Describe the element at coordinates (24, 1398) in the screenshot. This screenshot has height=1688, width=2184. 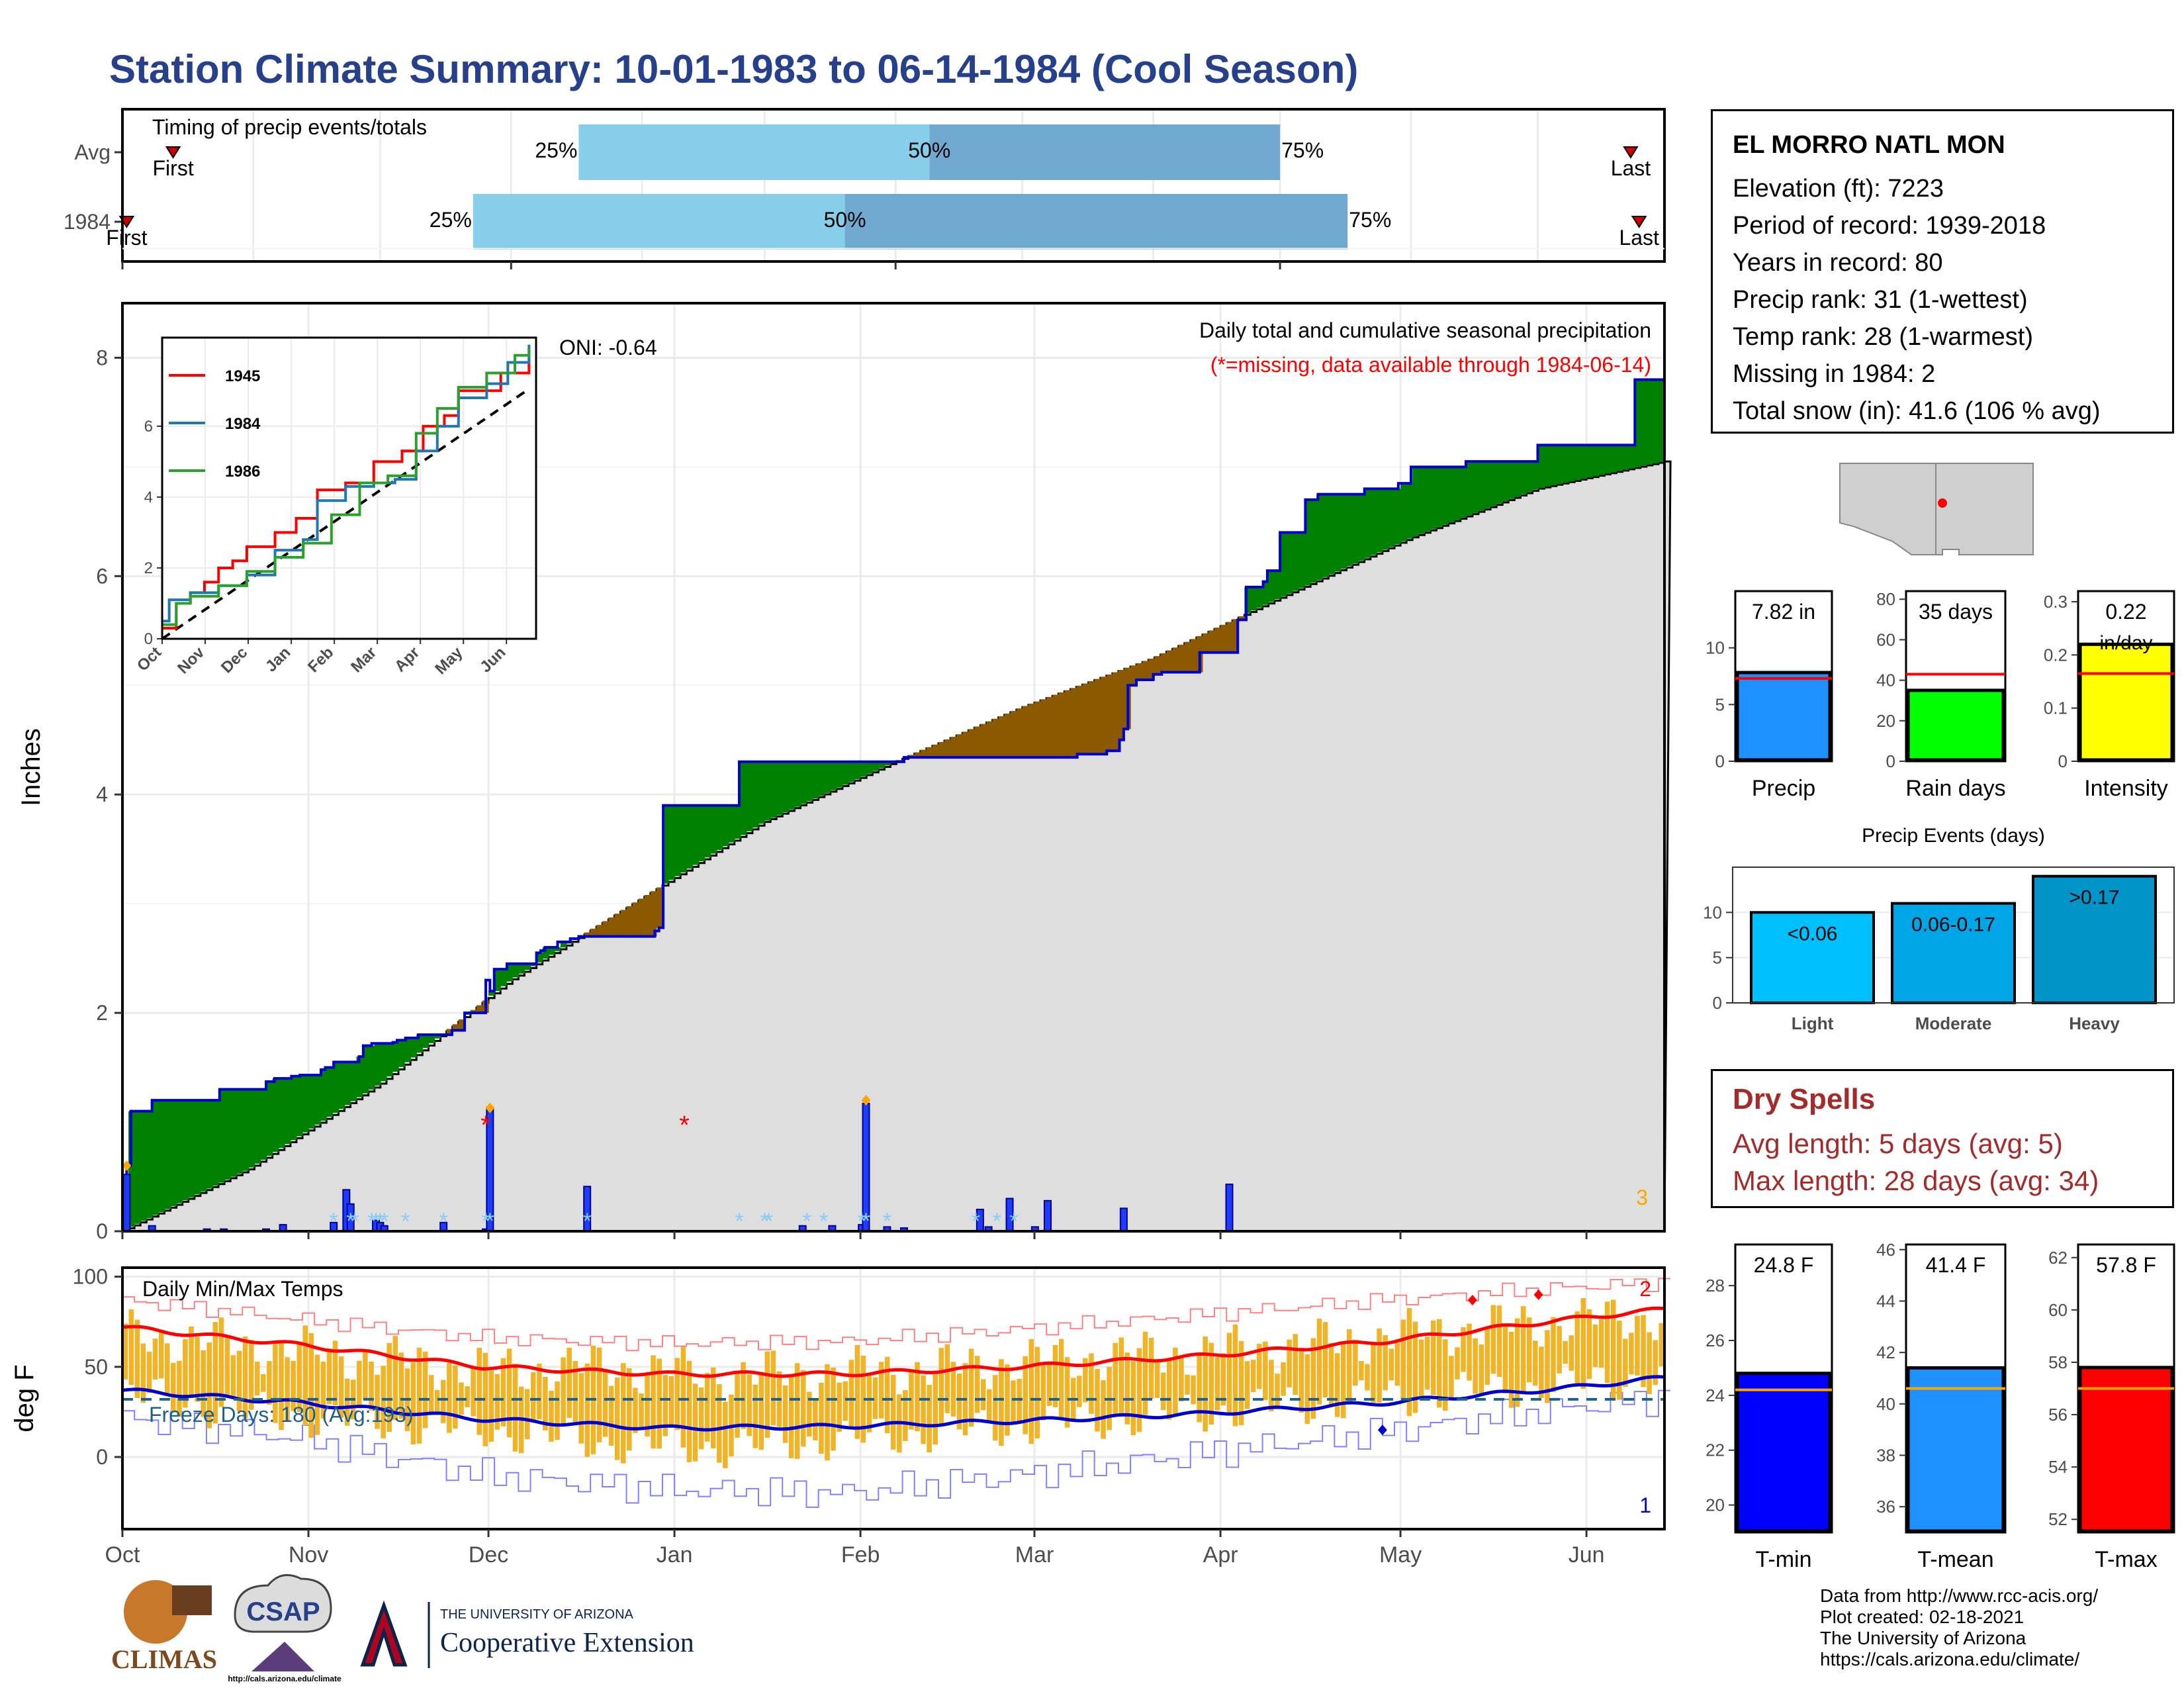
I see `temp-y-axis-label: deg F` at that location.